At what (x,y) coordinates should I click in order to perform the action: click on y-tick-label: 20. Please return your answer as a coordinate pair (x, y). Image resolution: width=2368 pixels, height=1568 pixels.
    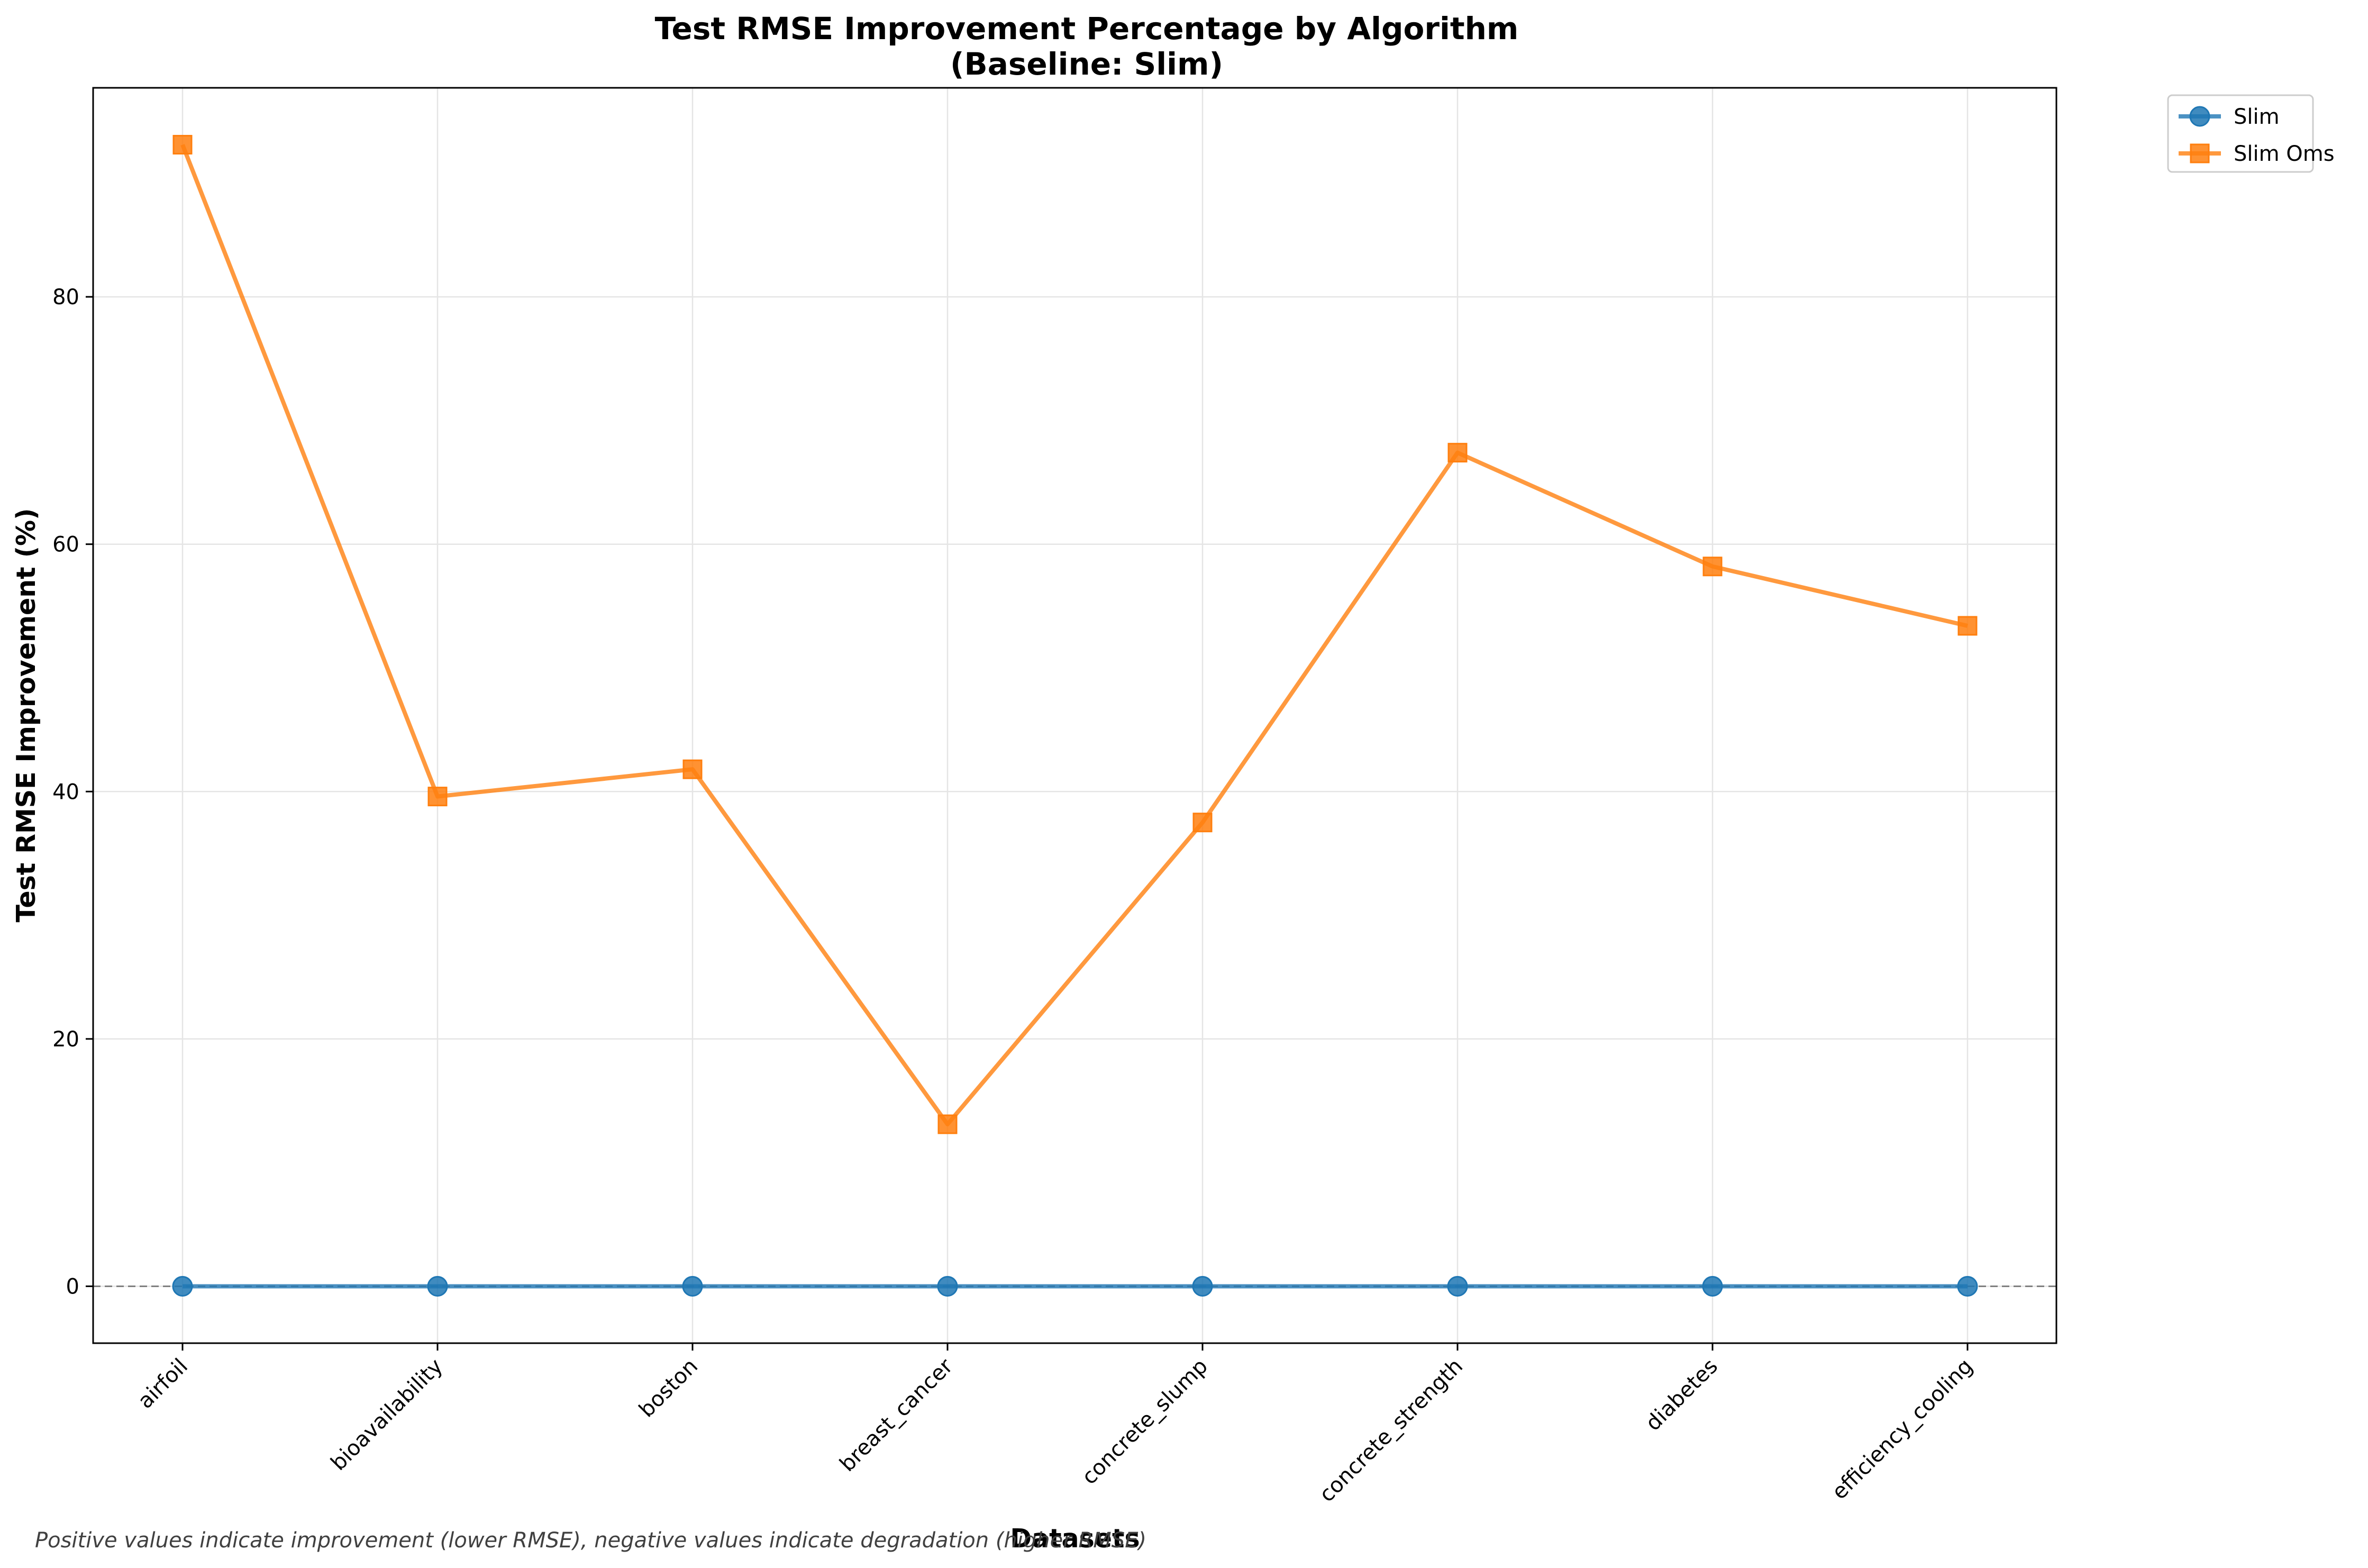
    Looking at the image, I should click on (65, 1039).